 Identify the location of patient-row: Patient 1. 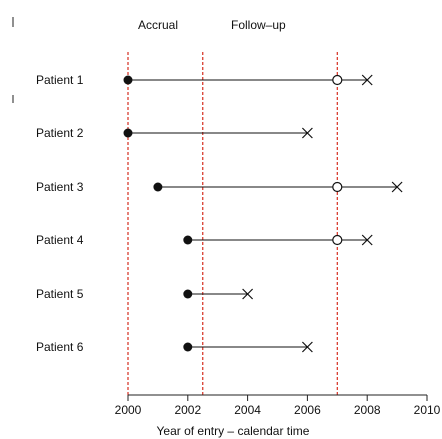
(204, 80).